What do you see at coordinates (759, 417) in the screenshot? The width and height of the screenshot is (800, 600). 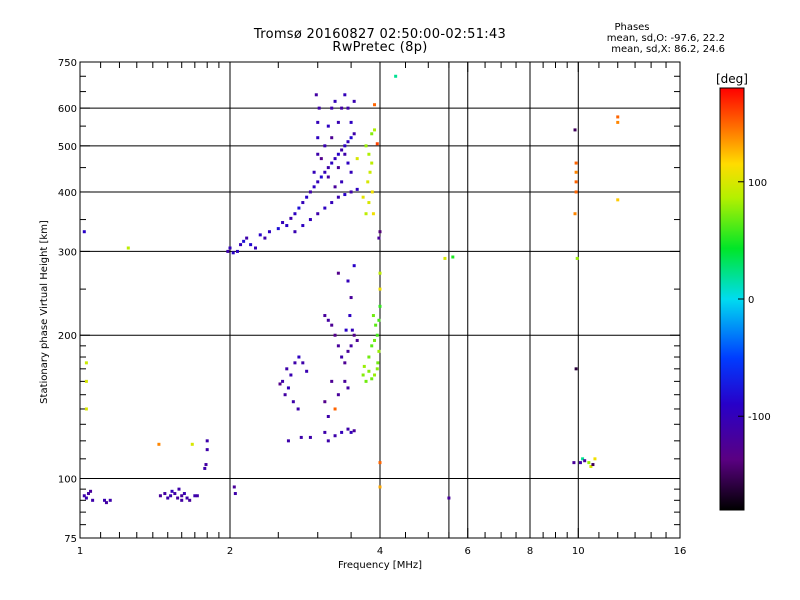 I see `colorbar-tick-label: -100` at bounding box center [759, 417].